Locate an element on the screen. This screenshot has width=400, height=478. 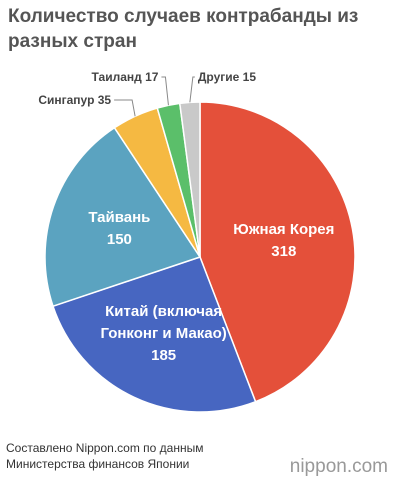
category-label: Китай (включая Гонконг и Макао) is located at coordinates (163, 323).